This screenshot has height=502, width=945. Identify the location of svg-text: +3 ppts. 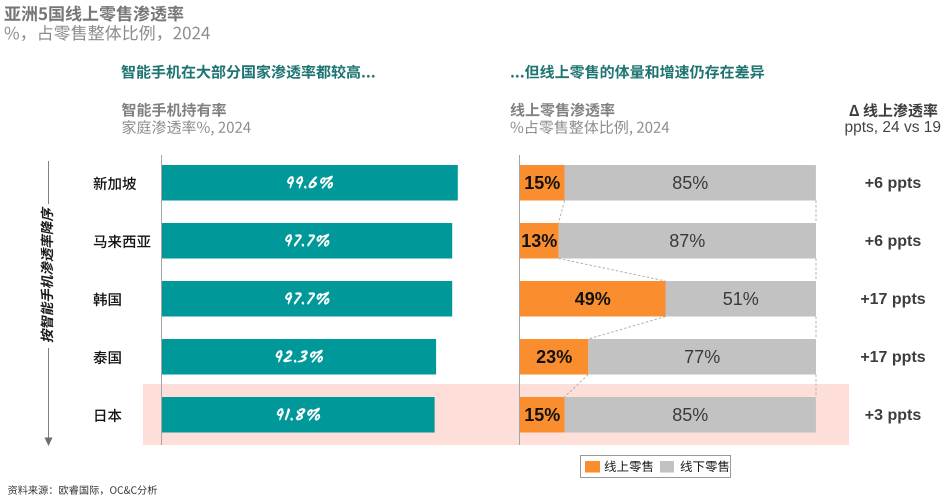
(893, 415).